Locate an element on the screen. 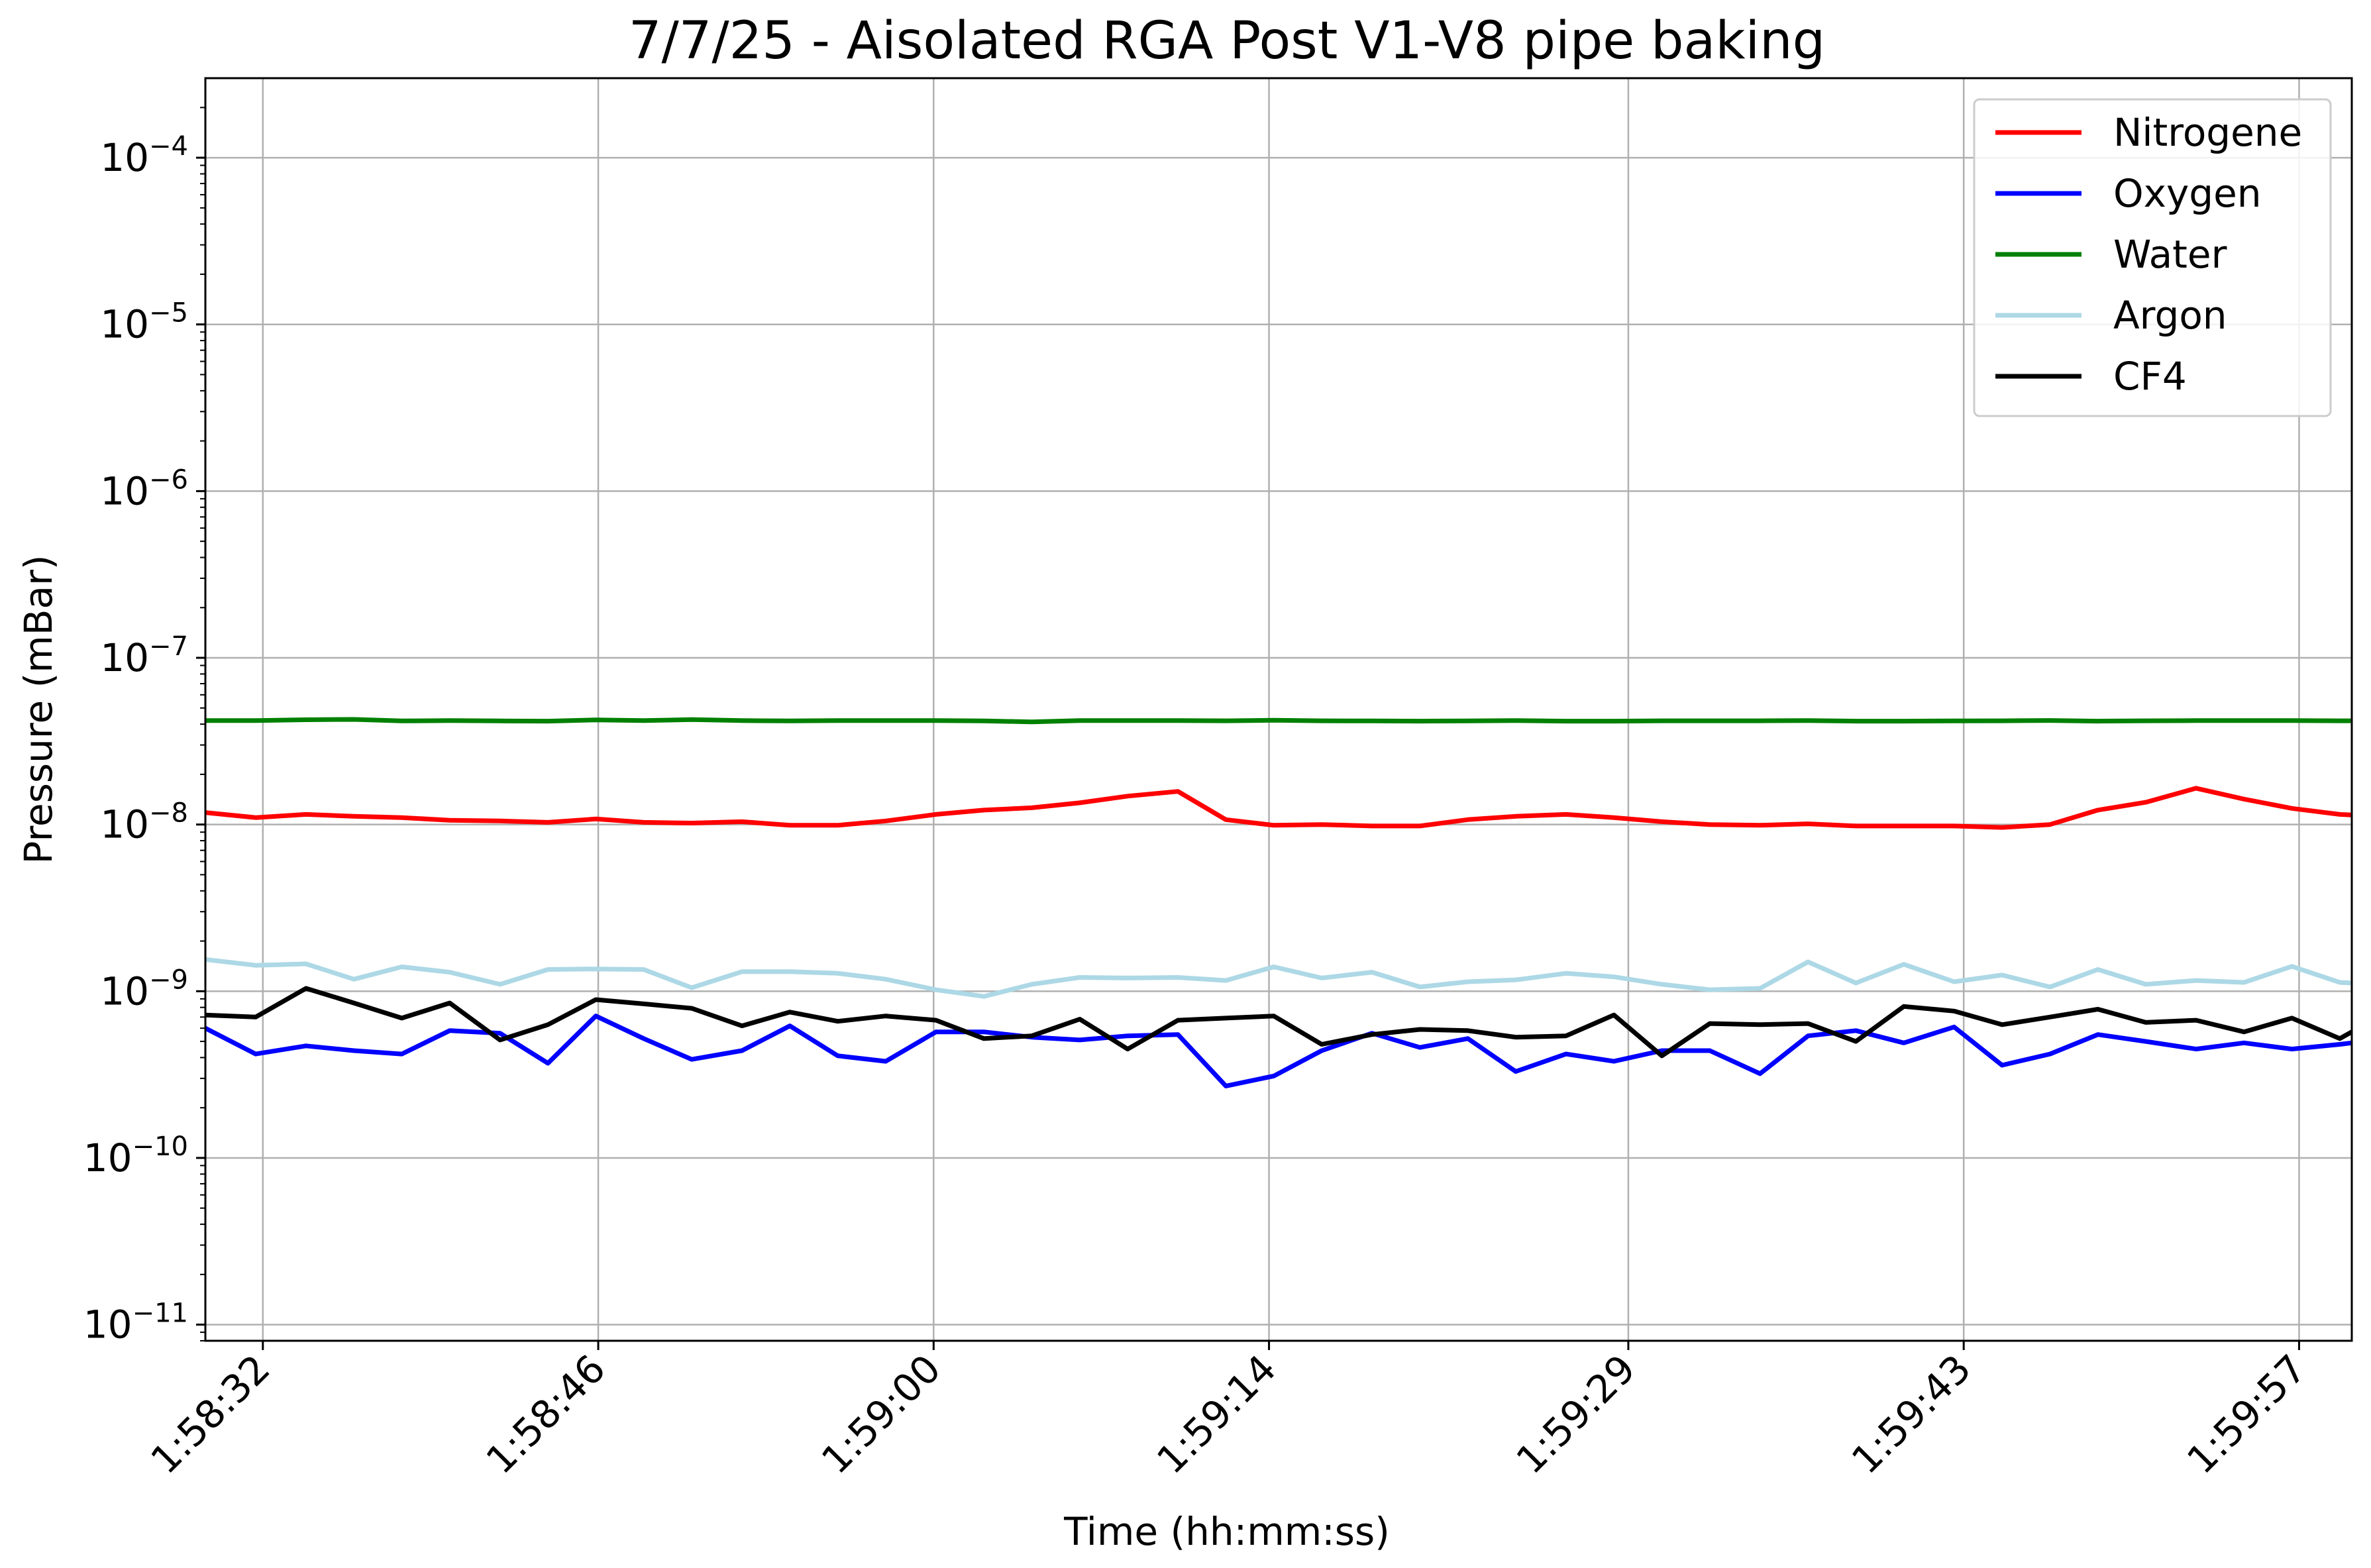 The image size is (2371, 1568). y-tick-label: 10⁻¹¹ is located at coordinates (135, 1322).